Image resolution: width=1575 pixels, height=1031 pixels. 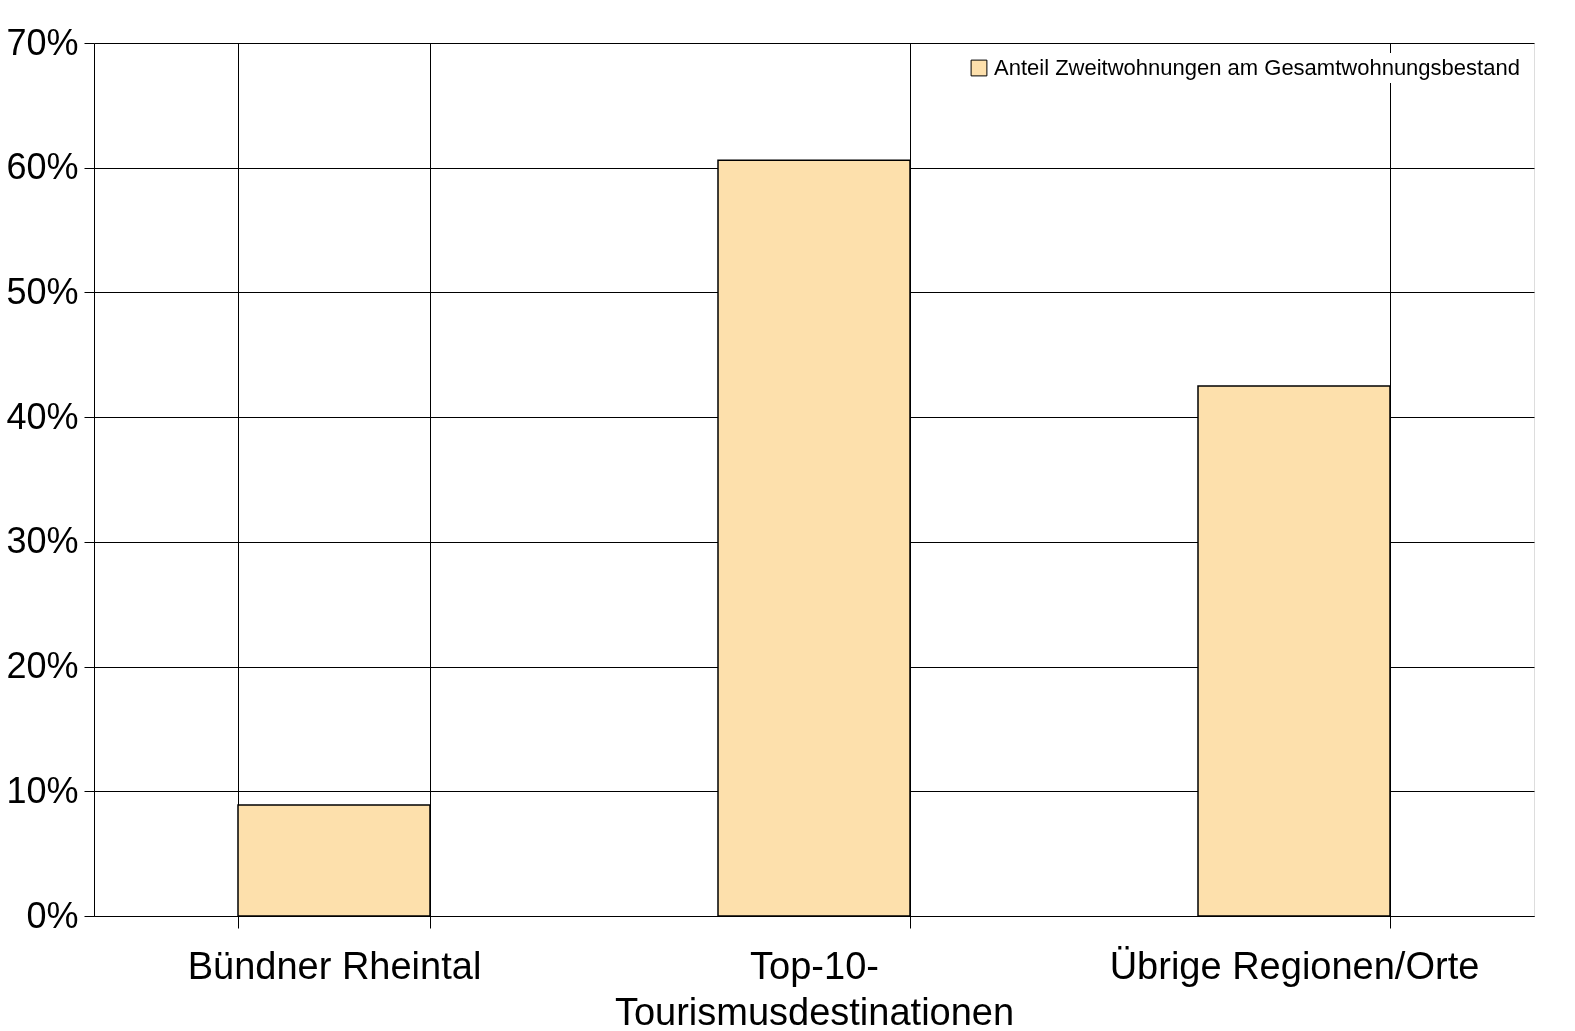 I want to click on legend-label: Anteil Zweitwohnungen am Gesamtwohnungsbestand, so click(x=1257, y=67).